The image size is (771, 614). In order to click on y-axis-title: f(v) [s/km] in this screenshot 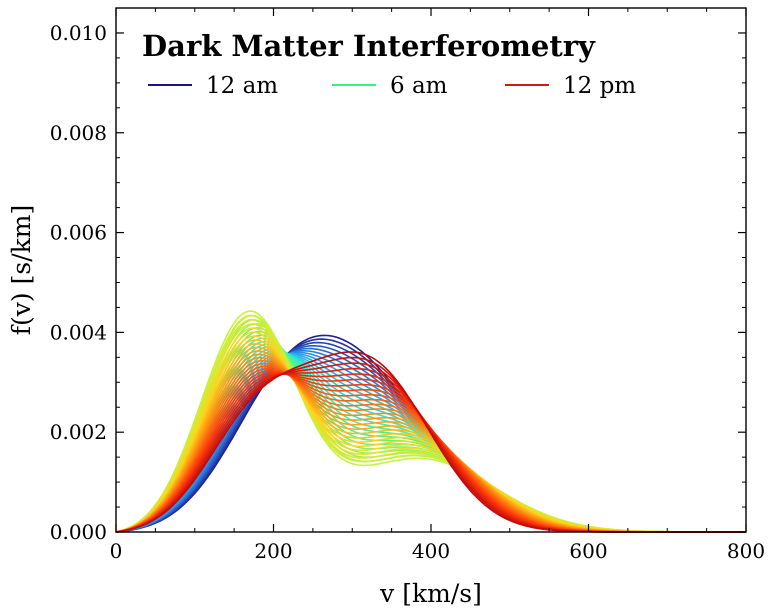, I will do `click(21, 270)`.